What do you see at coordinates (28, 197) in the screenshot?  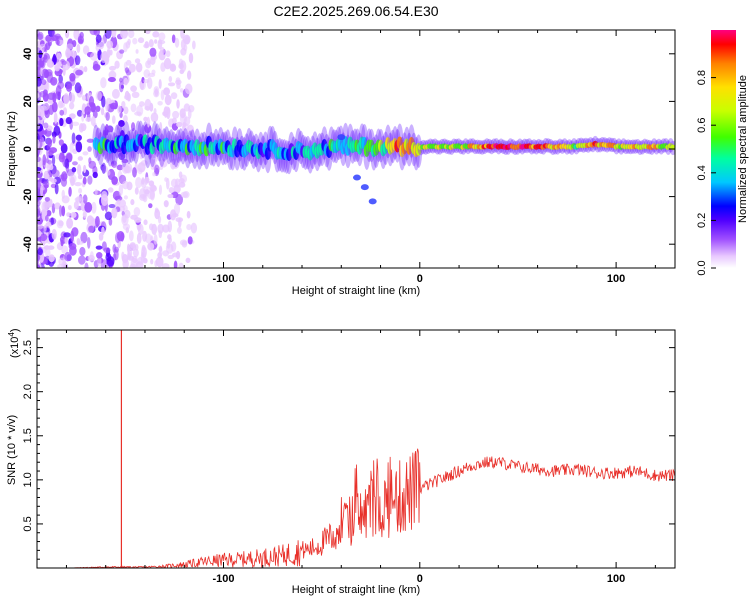 I see `spectrogram-y-tick-label: -20` at bounding box center [28, 197].